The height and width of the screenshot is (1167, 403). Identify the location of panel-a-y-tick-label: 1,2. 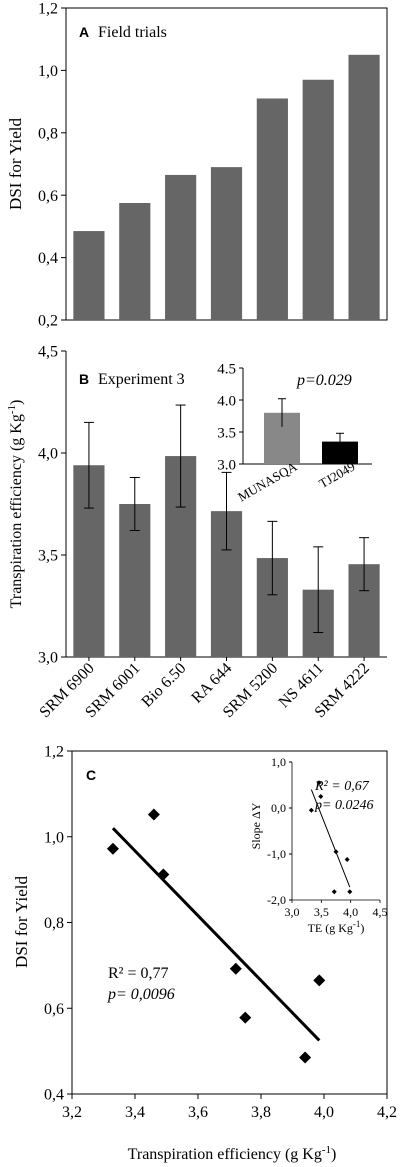
(48, 9).